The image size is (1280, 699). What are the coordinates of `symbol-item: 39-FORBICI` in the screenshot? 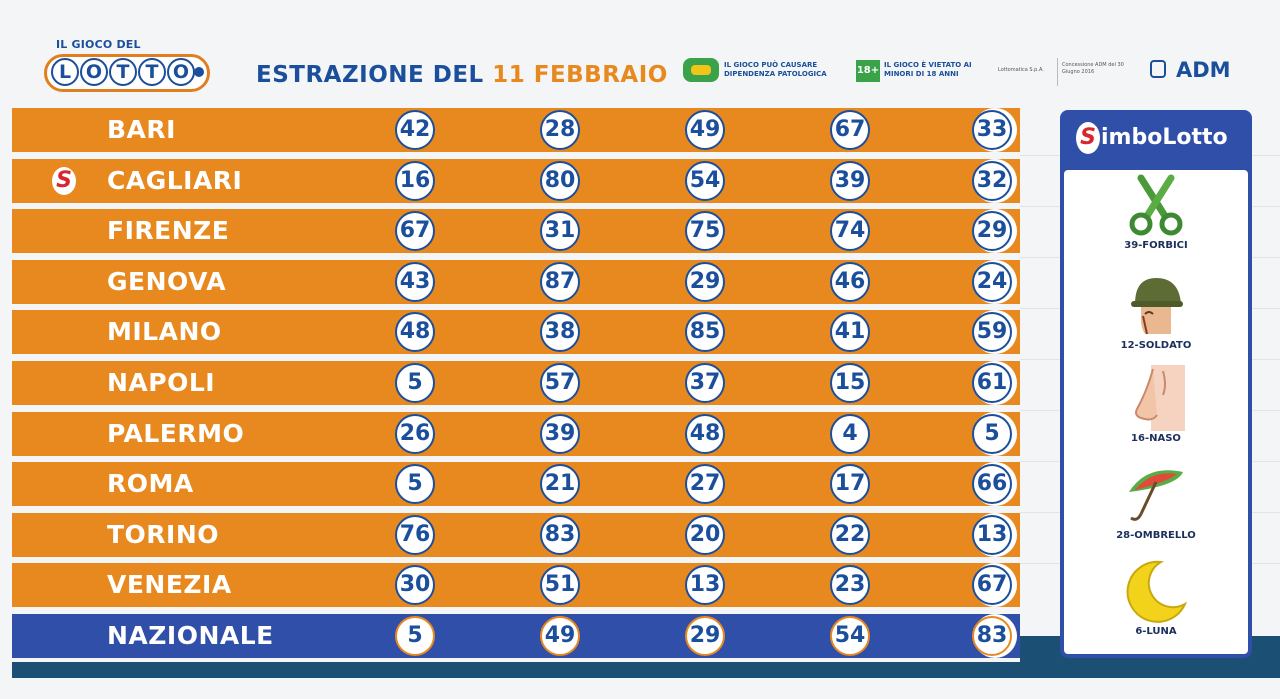 It's located at (1156, 211).